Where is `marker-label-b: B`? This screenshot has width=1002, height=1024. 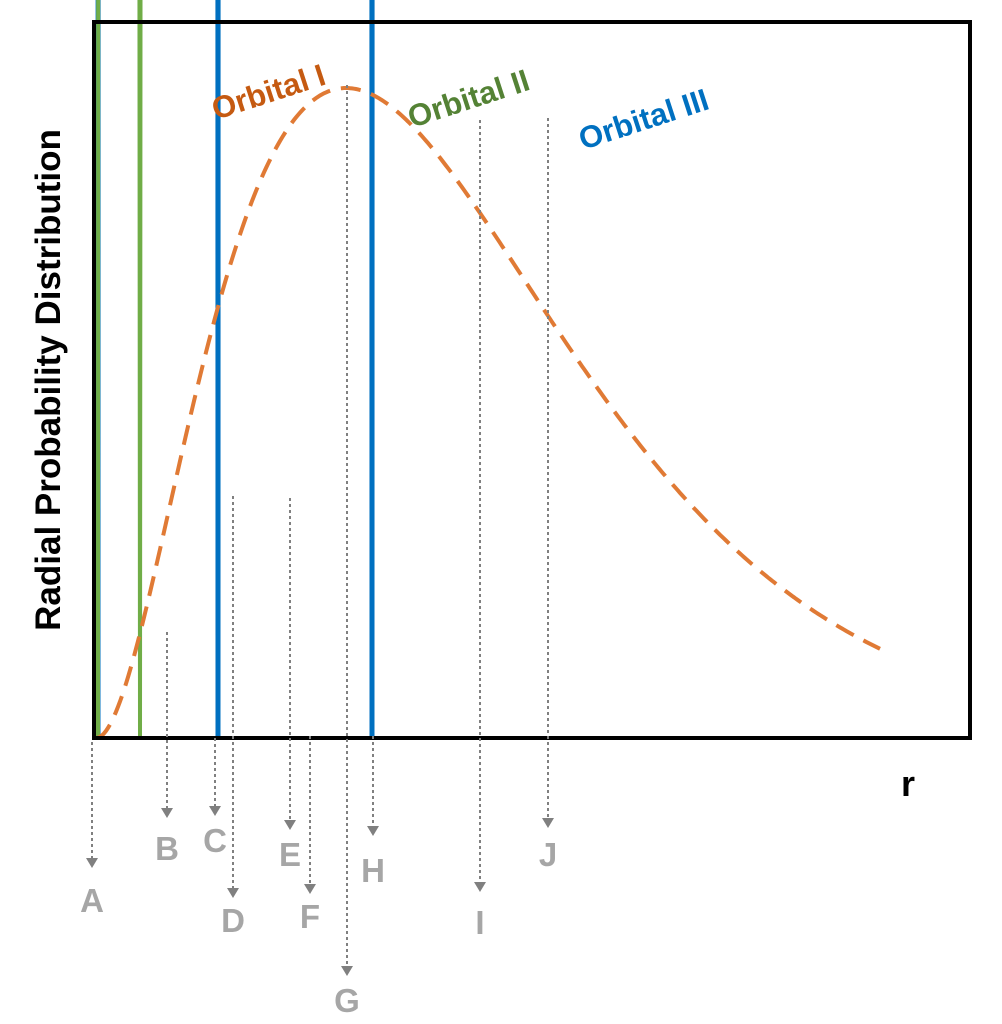
marker-label-b: B is located at coordinates (167, 848).